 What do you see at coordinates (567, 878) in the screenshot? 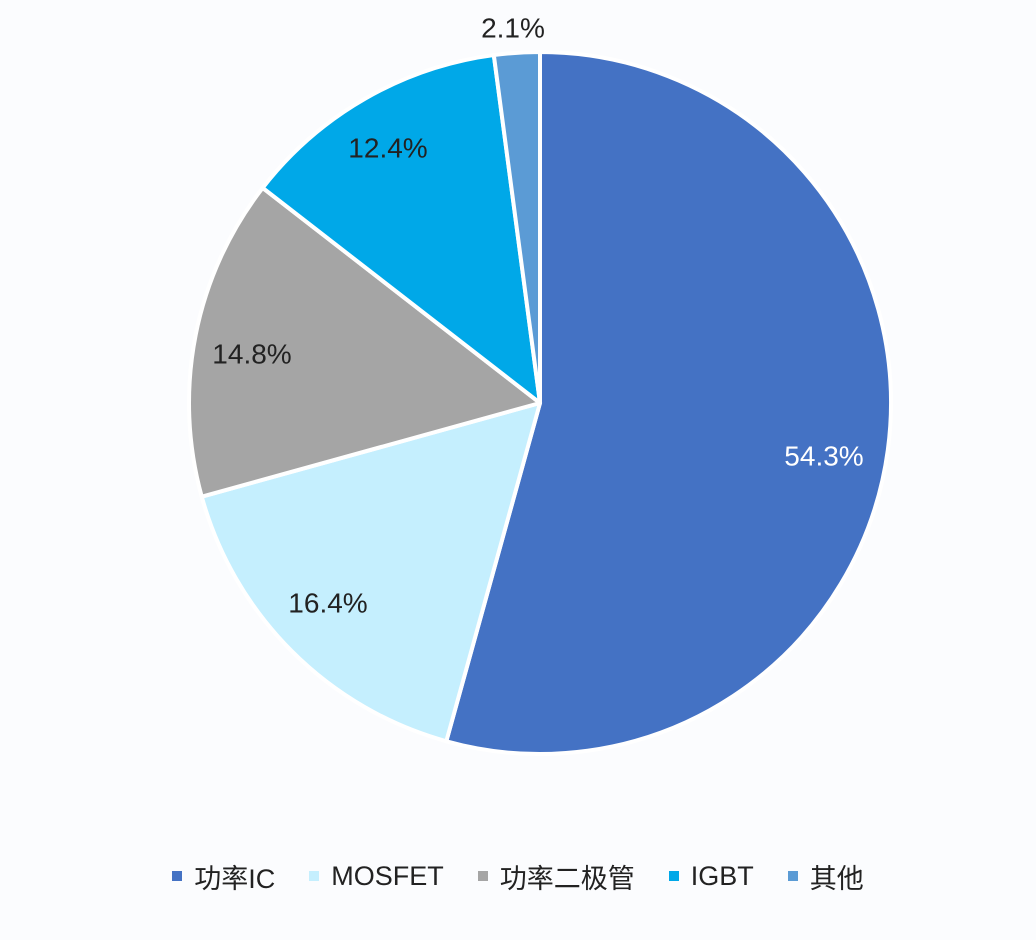
I see `legend-label-power-diode: 功率二极管` at bounding box center [567, 878].